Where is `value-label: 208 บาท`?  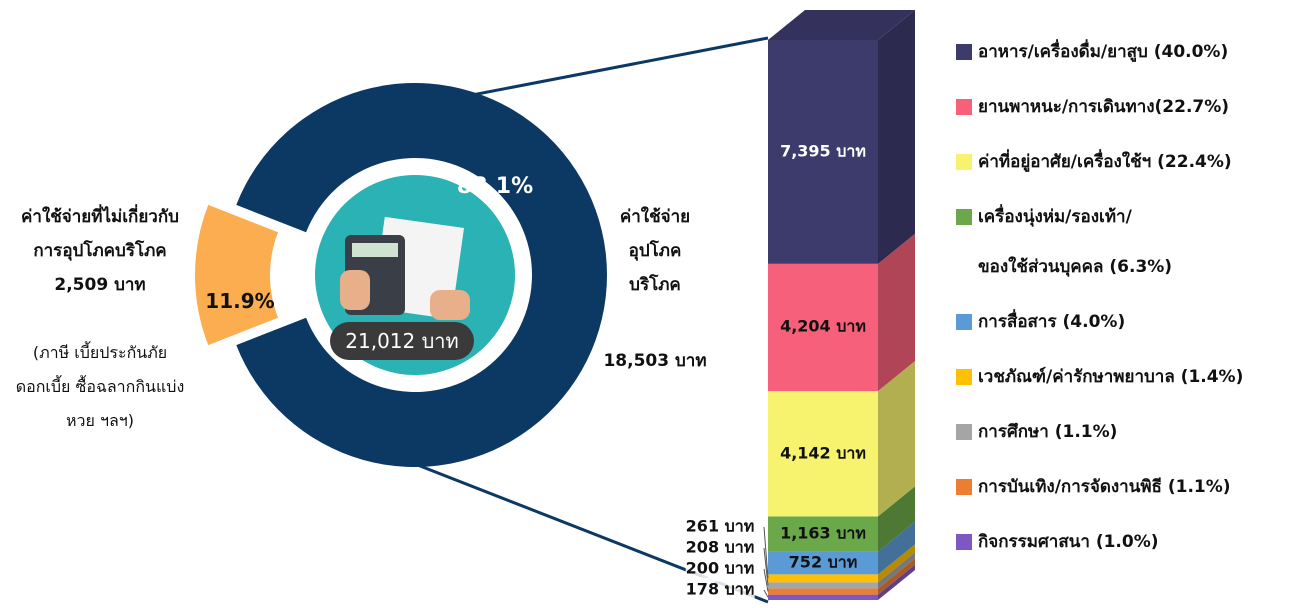 value-label: 208 บาท is located at coordinates (720, 548).